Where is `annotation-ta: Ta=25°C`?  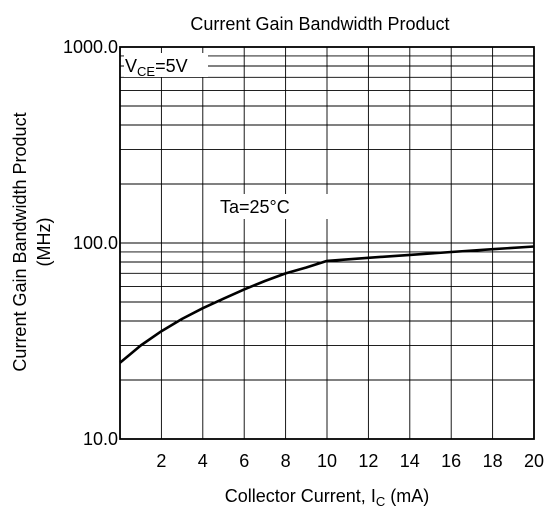 annotation-ta: Ta=25°C is located at coordinates (274, 206).